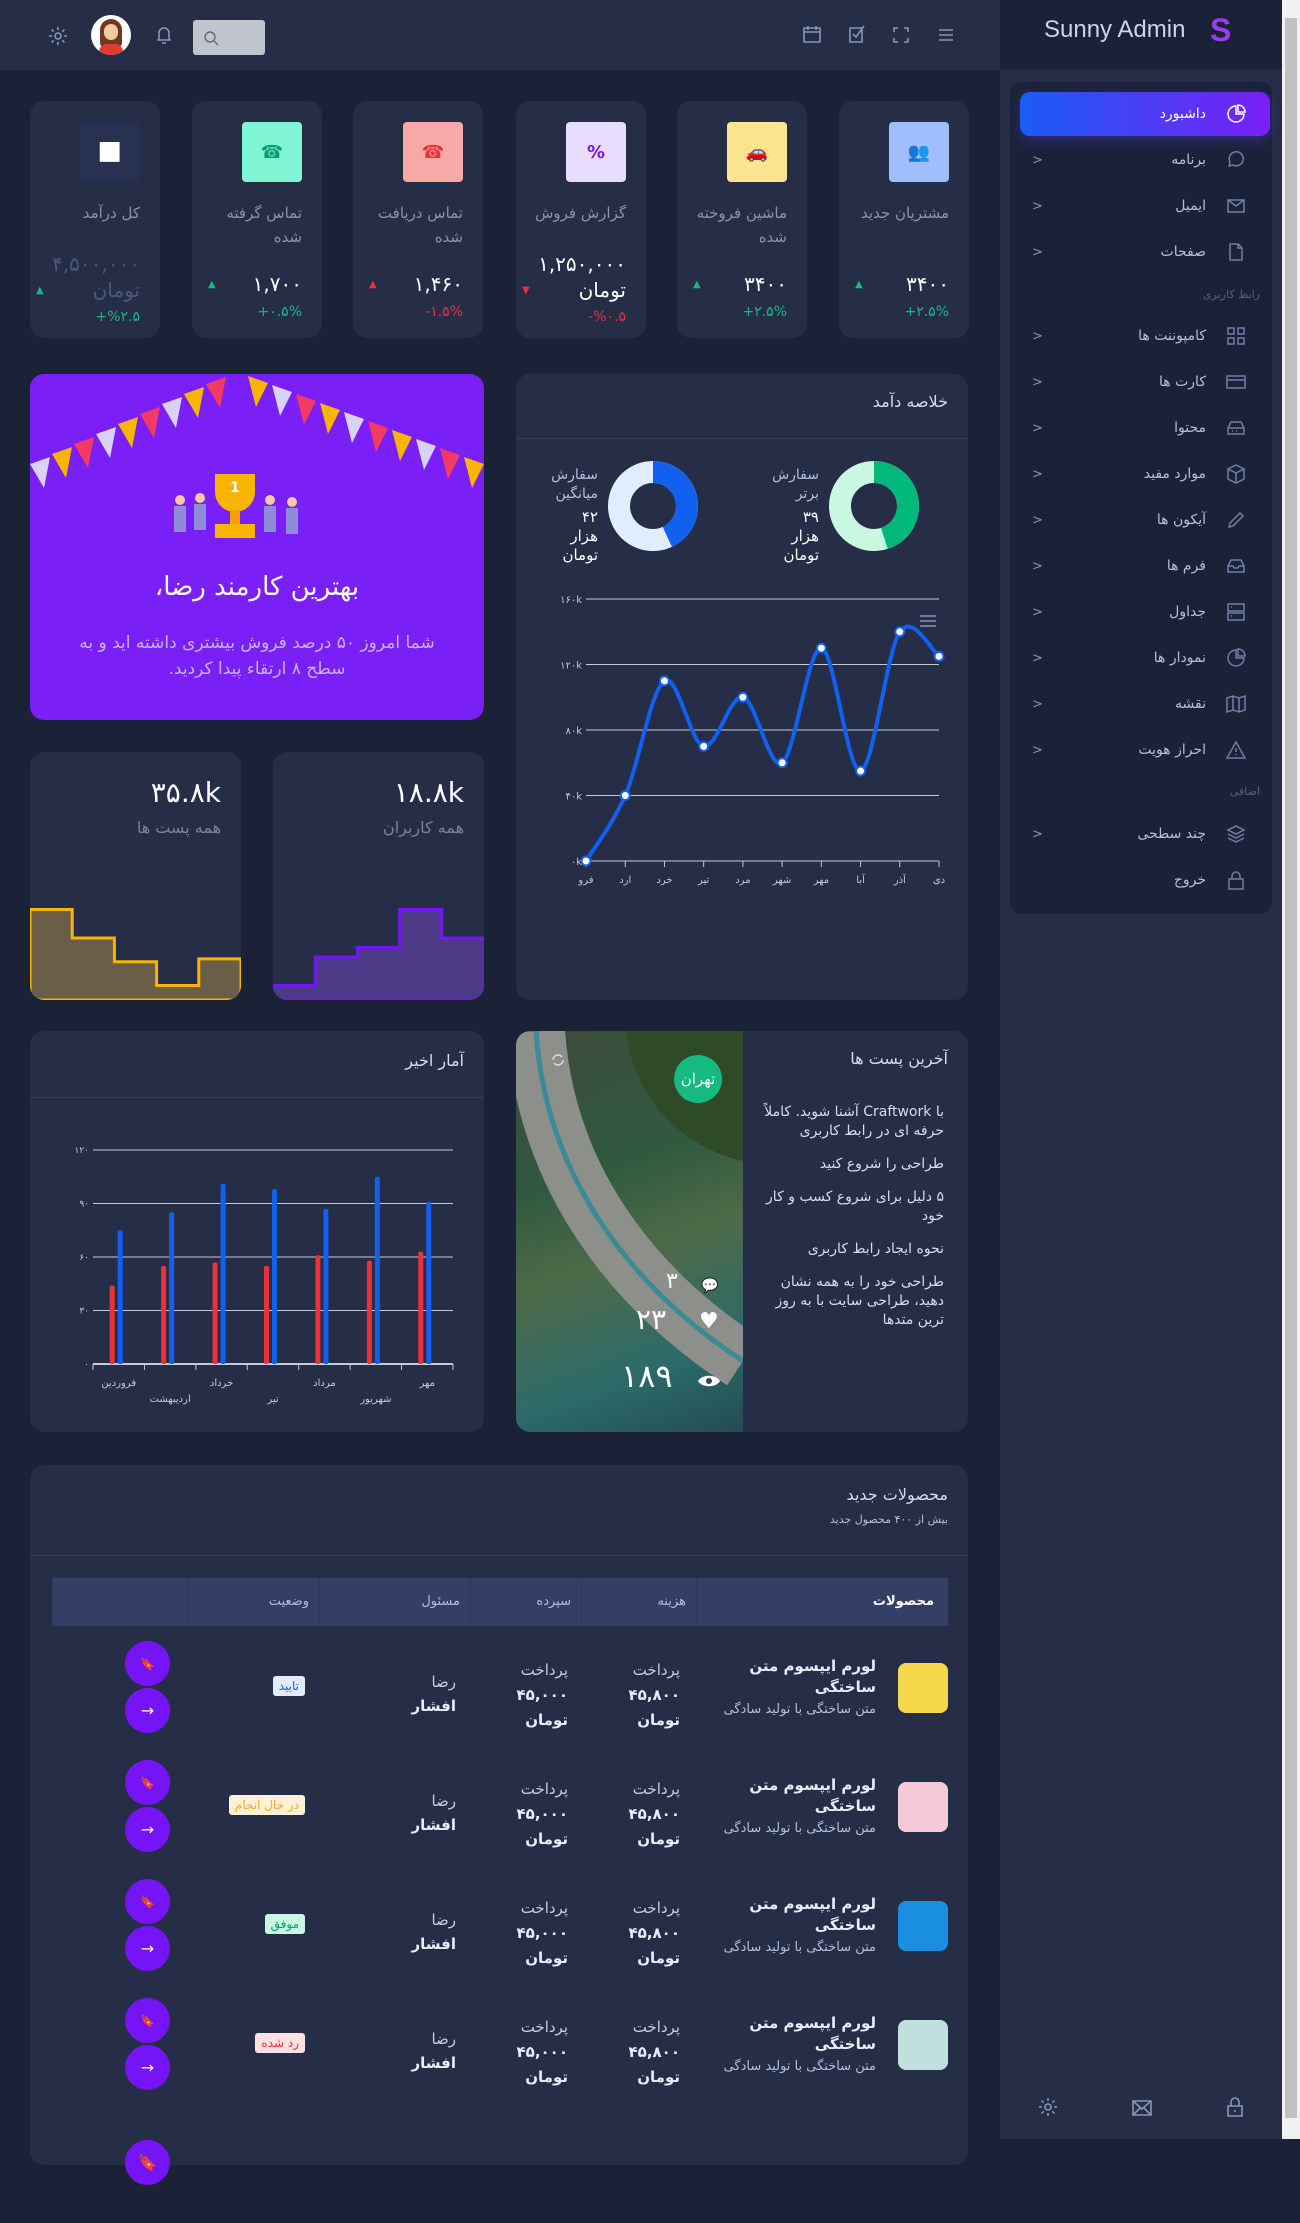 This screenshot has width=1300, height=2223. I want to click on divider, so click(499, 1555).